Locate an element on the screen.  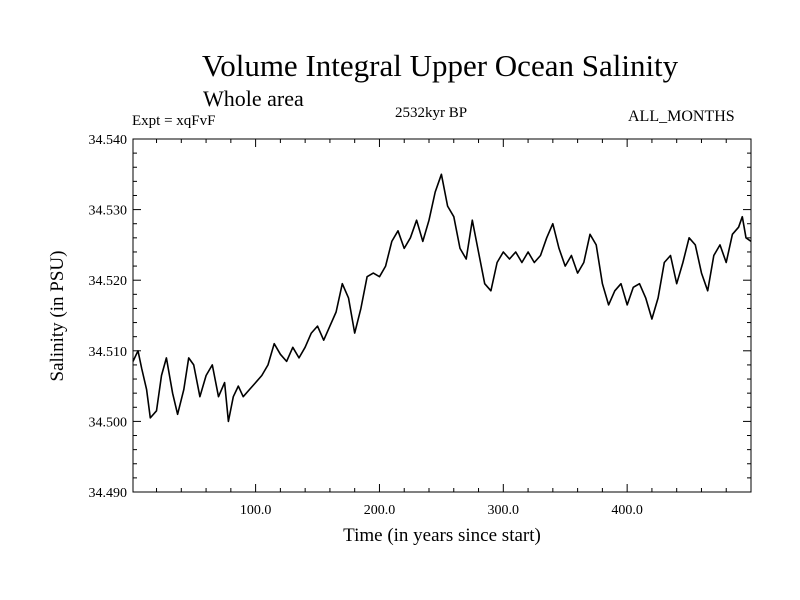
x-tick-label: 300.0 is located at coordinates (504, 510).